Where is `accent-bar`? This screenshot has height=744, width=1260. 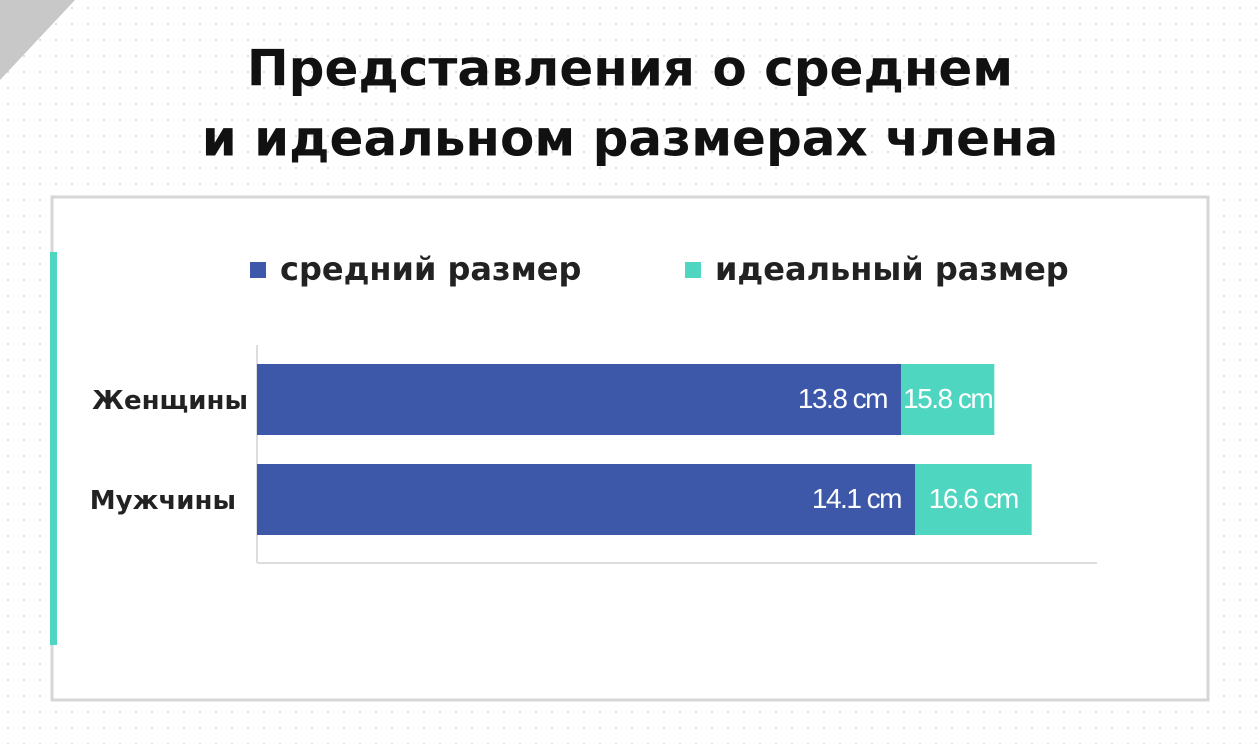 accent-bar is located at coordinates (53, 448).